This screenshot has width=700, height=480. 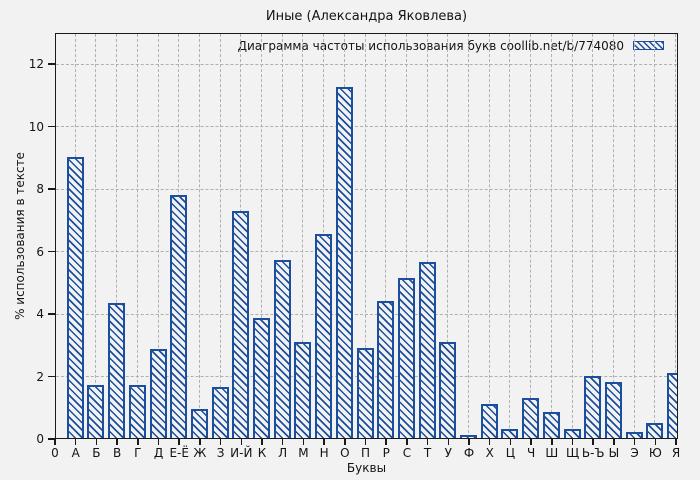 I want to click on bar-А, so click(x=75, y=297).